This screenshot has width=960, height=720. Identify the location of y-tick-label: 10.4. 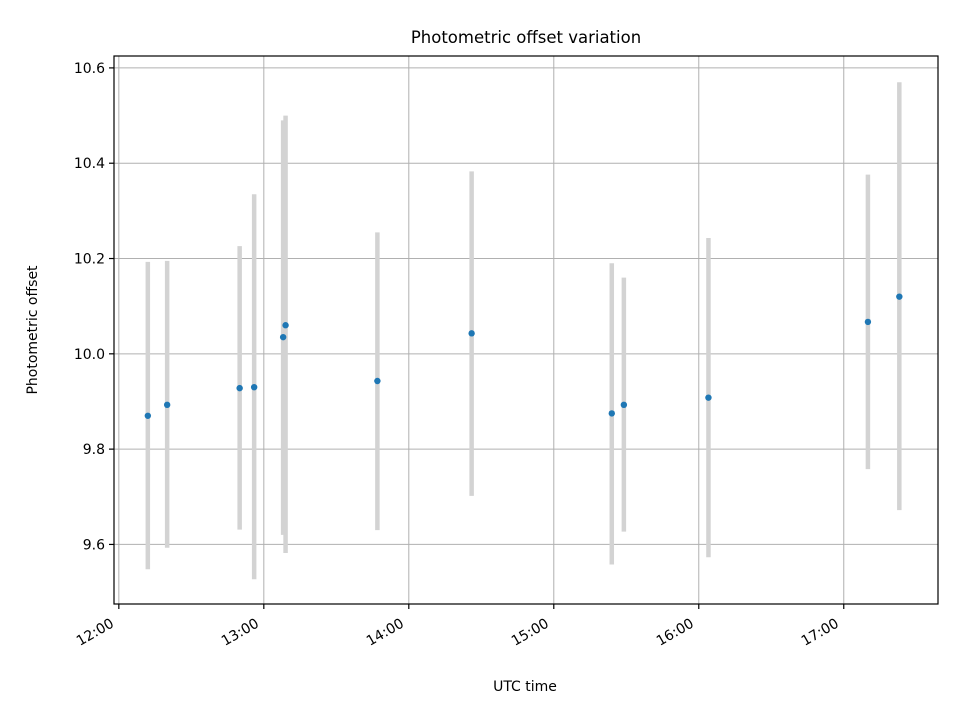
(89, 164).